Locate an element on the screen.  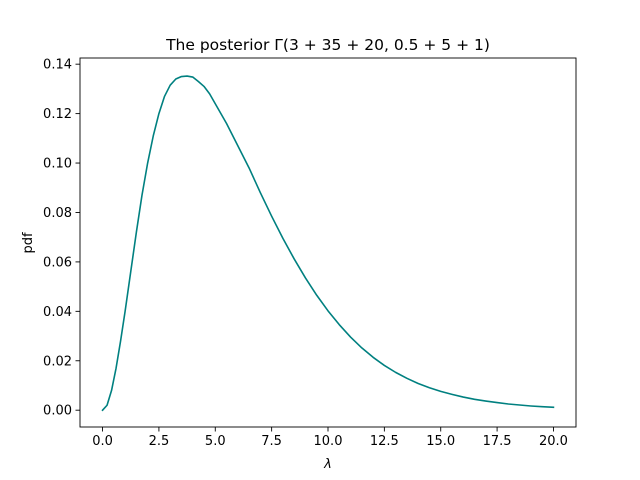
y-tick-label: 0.00 is located at coordinates (57, 411).